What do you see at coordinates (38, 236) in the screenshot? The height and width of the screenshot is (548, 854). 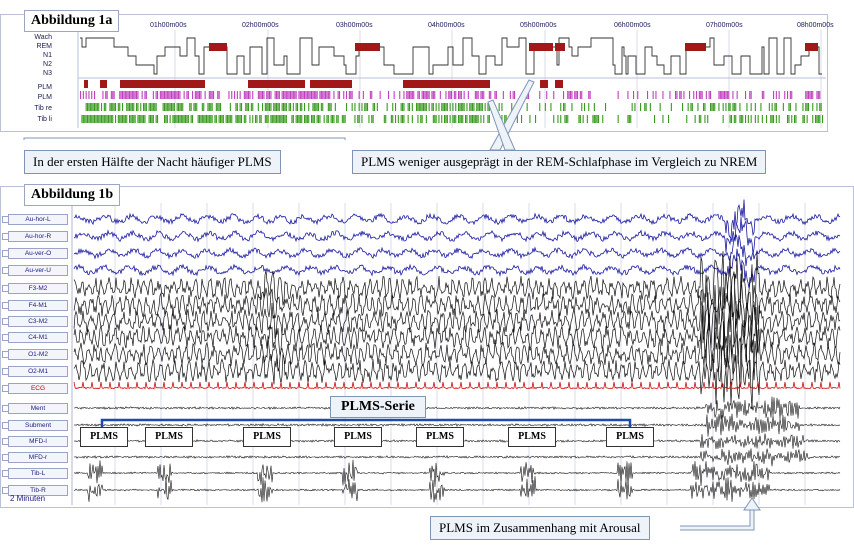 I see `channel-label: Au-hor-R` at bounding box center [38, 236].